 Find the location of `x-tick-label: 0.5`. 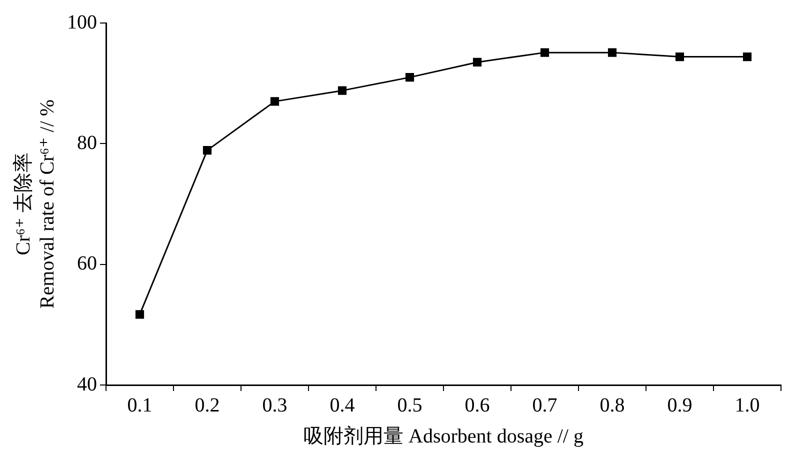

x-tick-label: 0.5 is located at coordinates (409, 405).